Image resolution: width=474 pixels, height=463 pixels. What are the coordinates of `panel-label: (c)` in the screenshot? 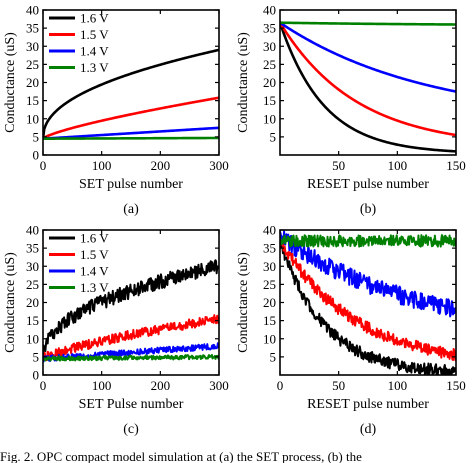 It's located at (131, 429).